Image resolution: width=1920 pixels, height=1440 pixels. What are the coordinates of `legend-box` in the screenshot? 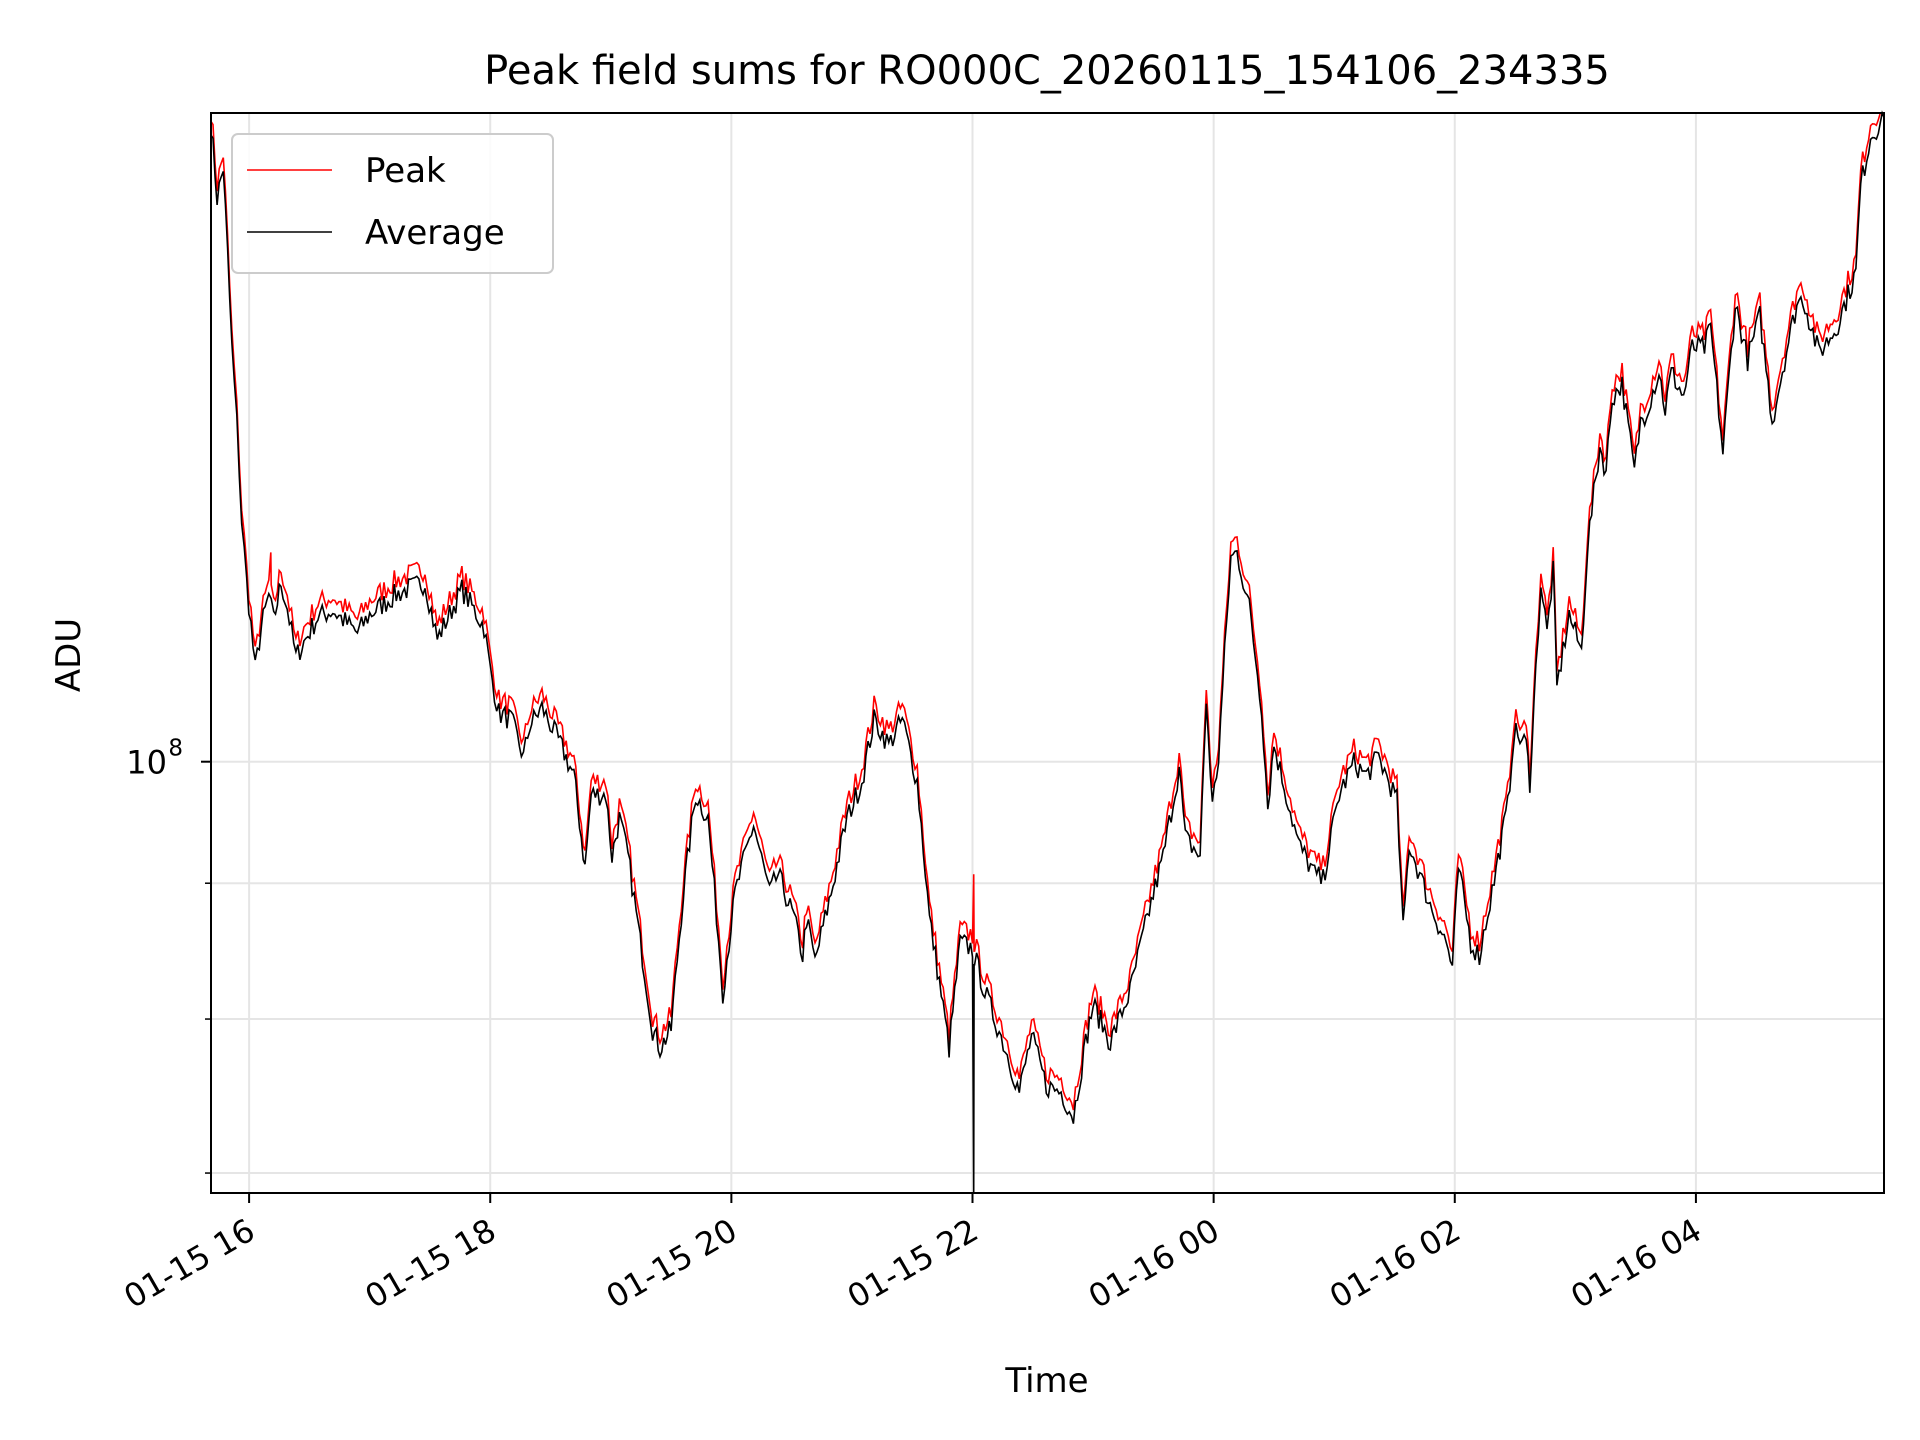 It's located at (392, 203).